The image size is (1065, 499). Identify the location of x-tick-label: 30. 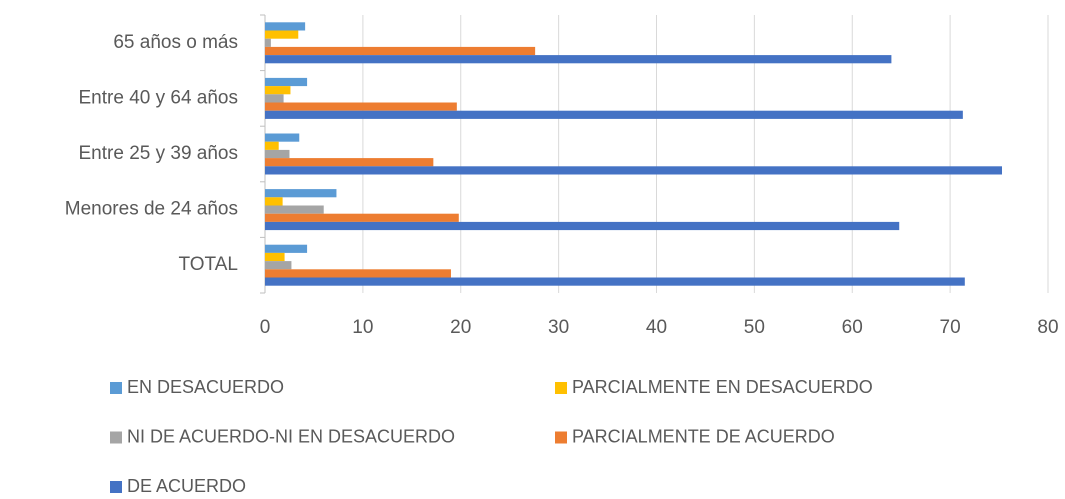
(558, 327).